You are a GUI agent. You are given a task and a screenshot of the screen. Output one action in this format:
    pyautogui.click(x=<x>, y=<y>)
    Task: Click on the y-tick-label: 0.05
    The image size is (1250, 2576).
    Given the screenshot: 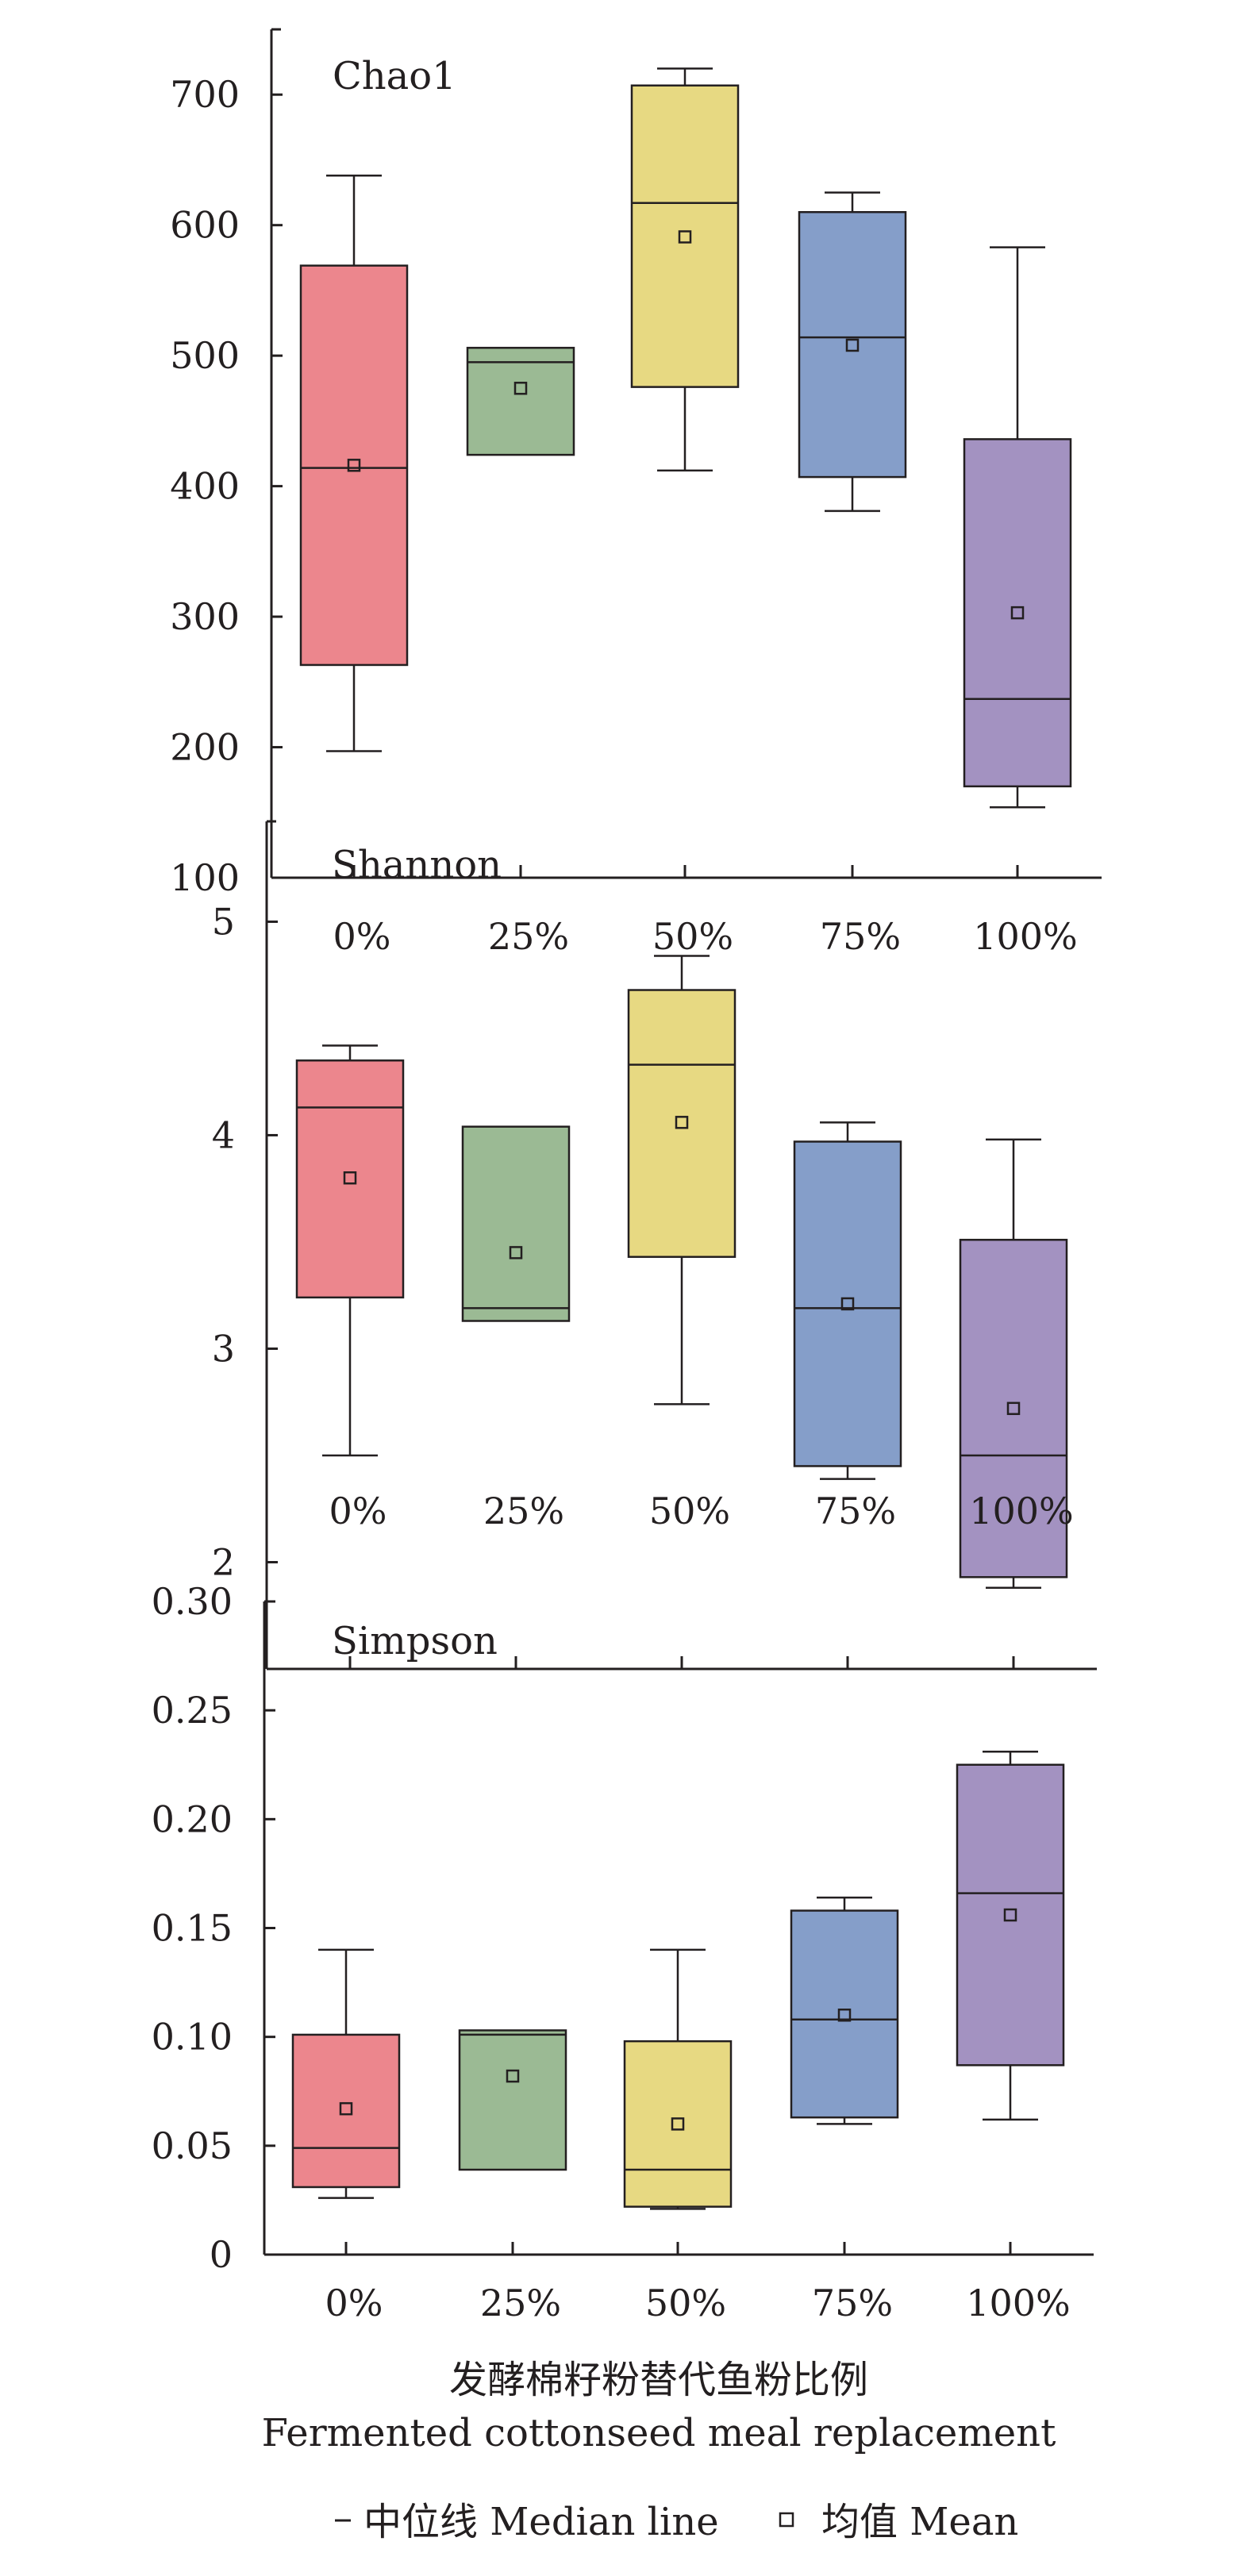 What is the action you would take?
    pyautogui.click(x=192, y=2145)
    